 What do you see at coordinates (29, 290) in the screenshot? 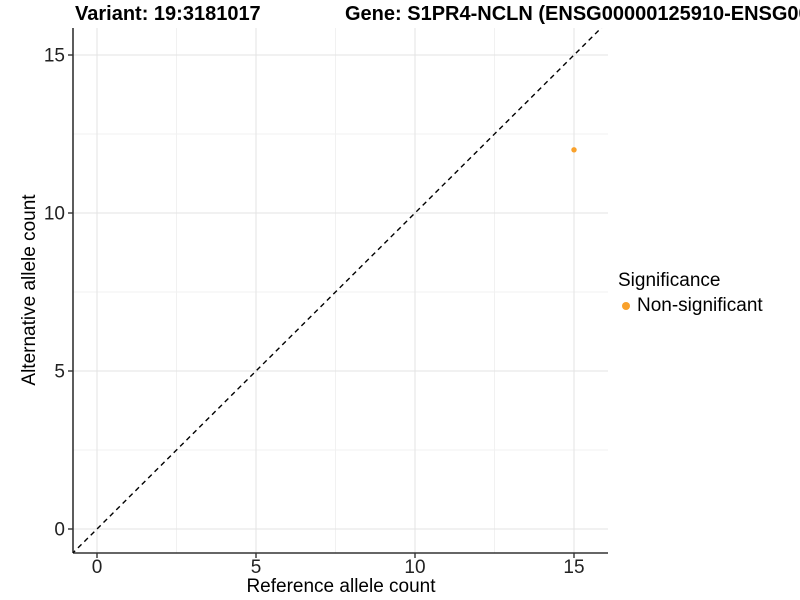
I see `y-axis-label: Alternative allele count` at bounding box center [29, 290].